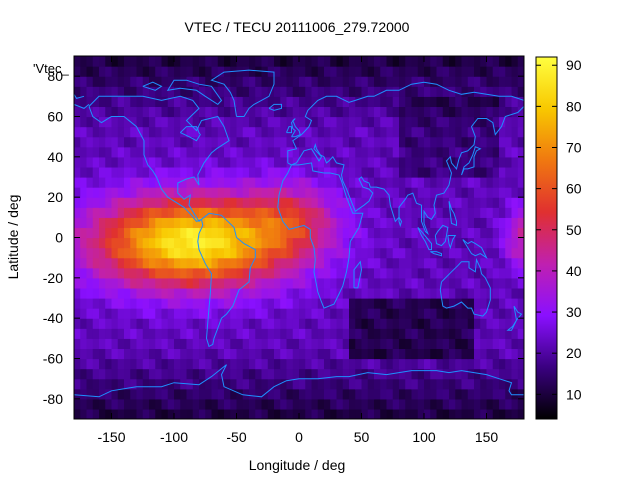 Image resolution: width=640 pixels, height=480 pixels. I want to click on coastline, so click(275, 107).